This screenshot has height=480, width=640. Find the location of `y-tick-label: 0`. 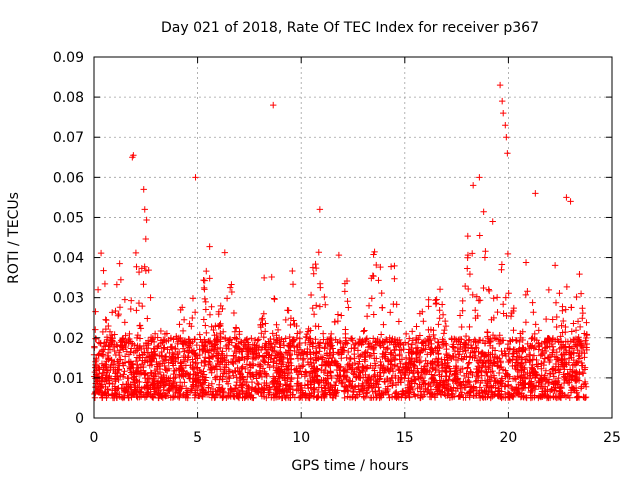

y-tick-label: 0 is located at coordinates (79, 419).